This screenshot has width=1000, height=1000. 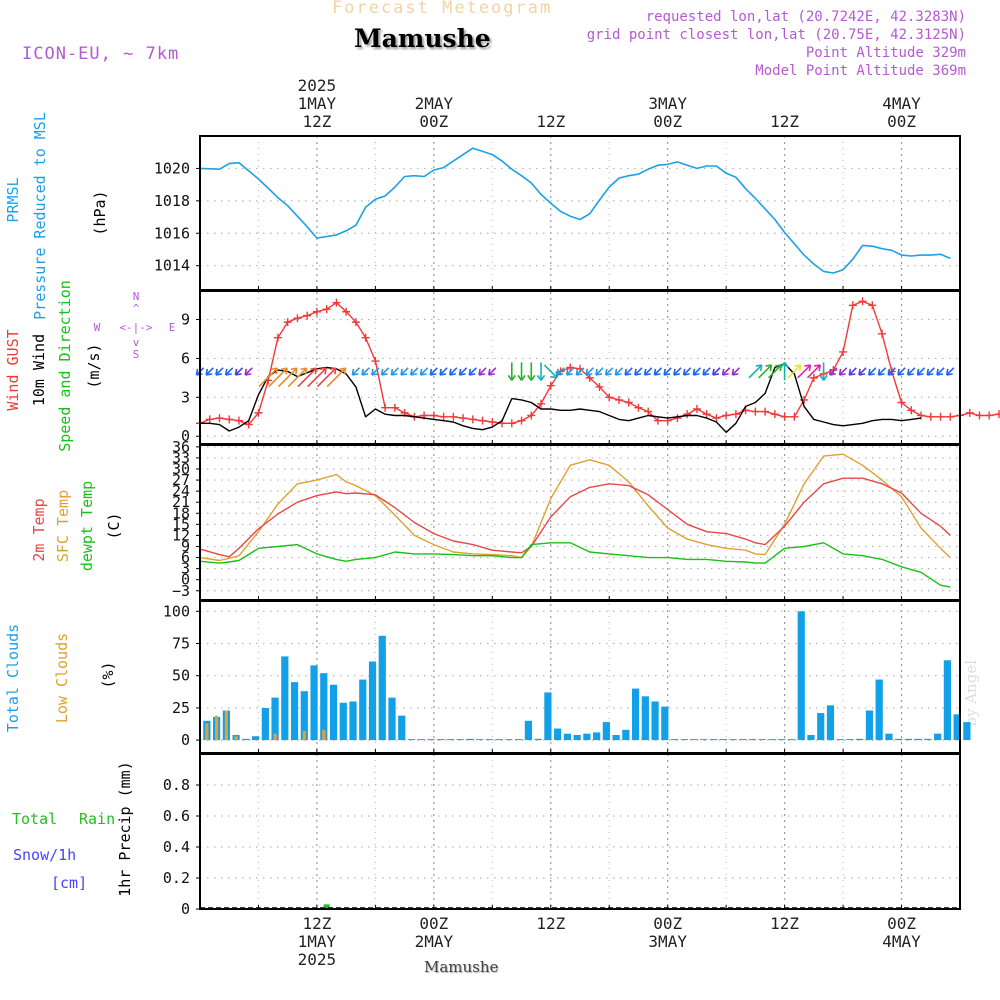 I want to click on wind-title: 10m Wind, so click(x=39, y=370).